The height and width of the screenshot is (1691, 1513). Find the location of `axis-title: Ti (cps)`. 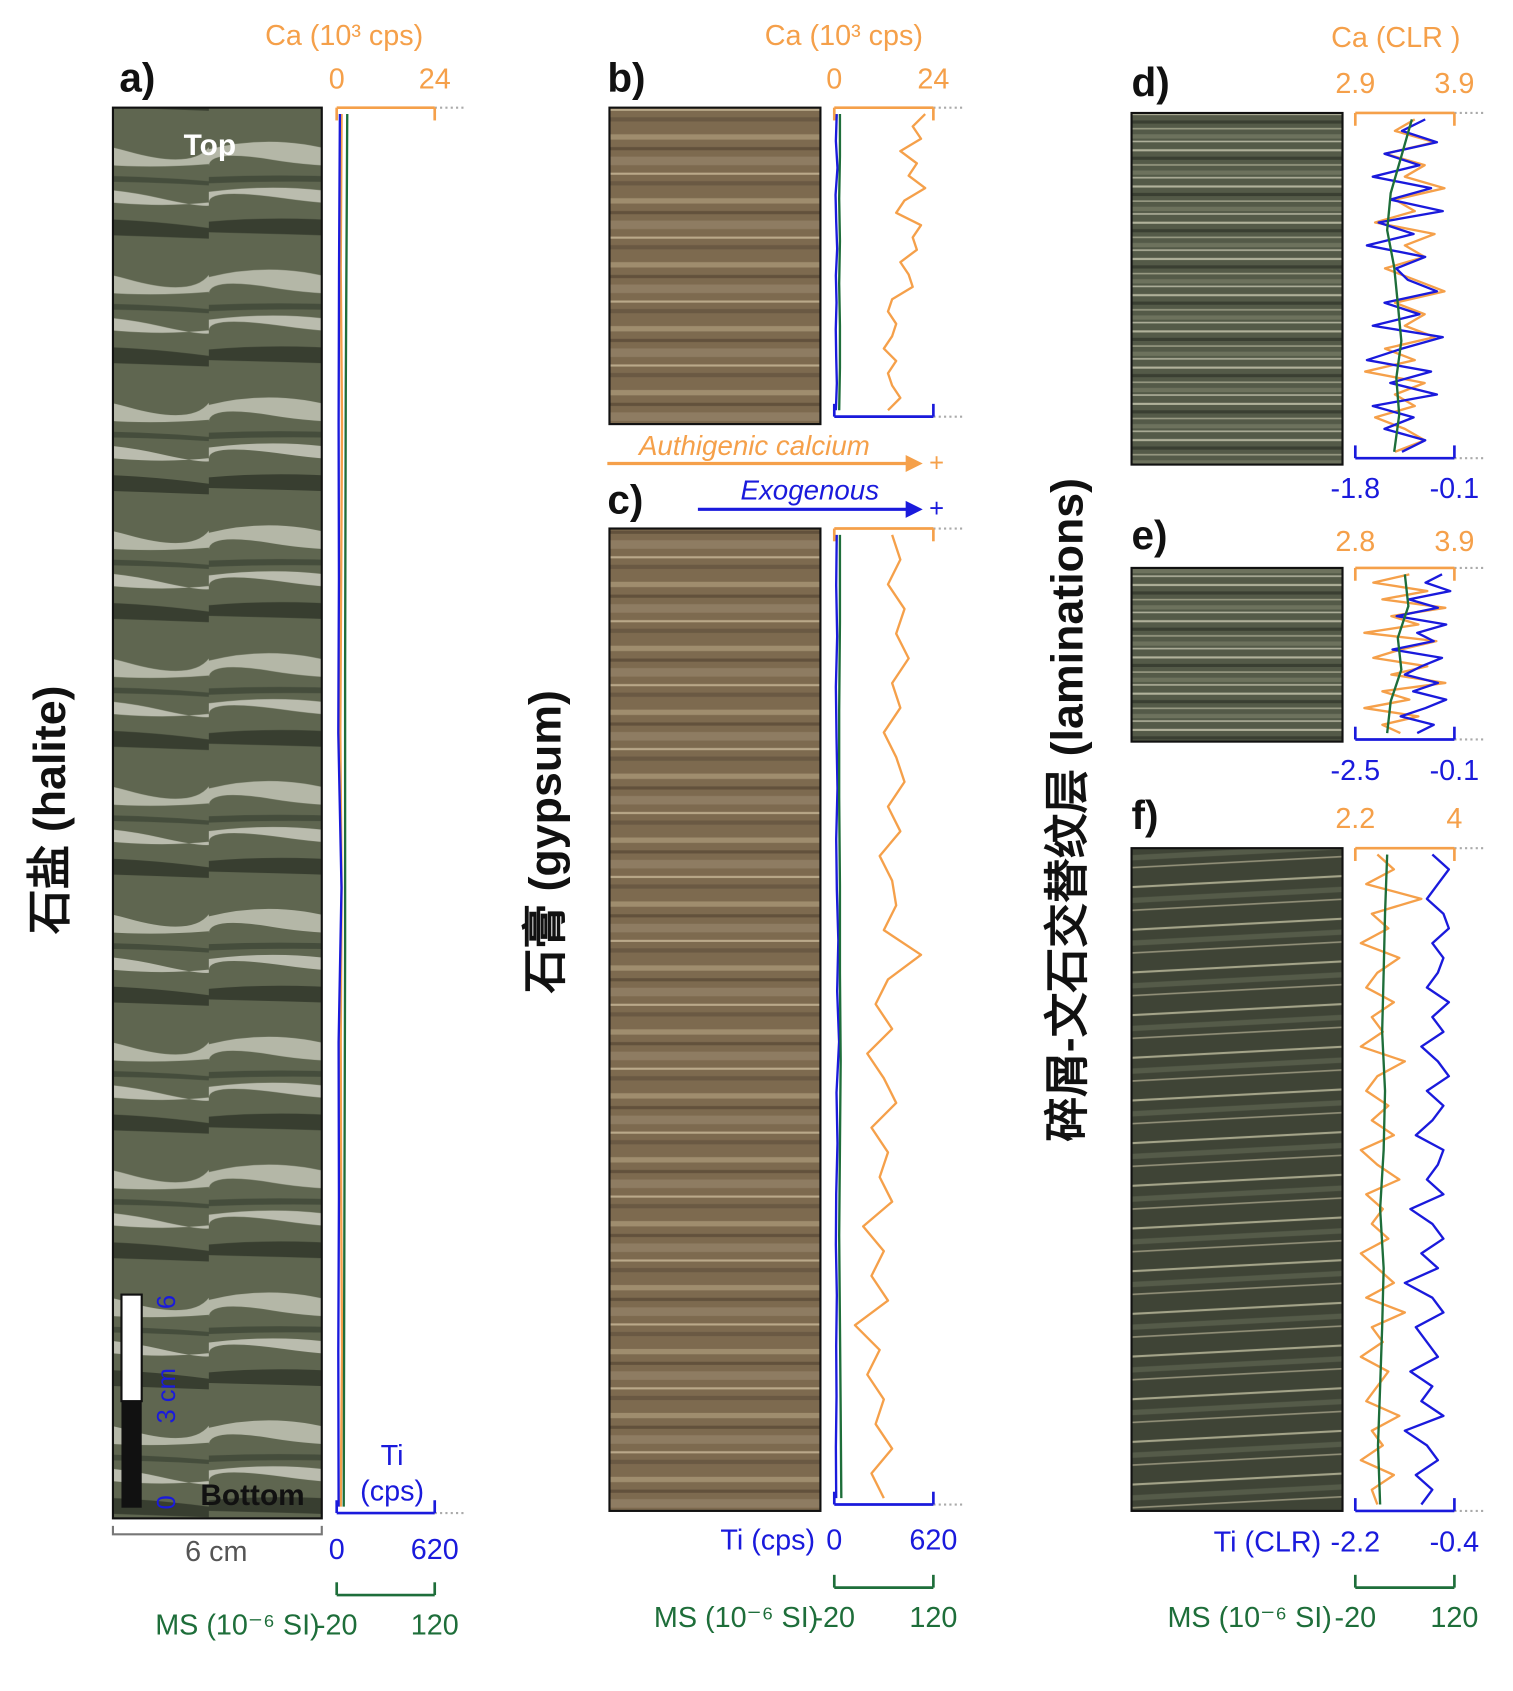

axis-title: Ti (cps) is located at coordinates (767, 1540).